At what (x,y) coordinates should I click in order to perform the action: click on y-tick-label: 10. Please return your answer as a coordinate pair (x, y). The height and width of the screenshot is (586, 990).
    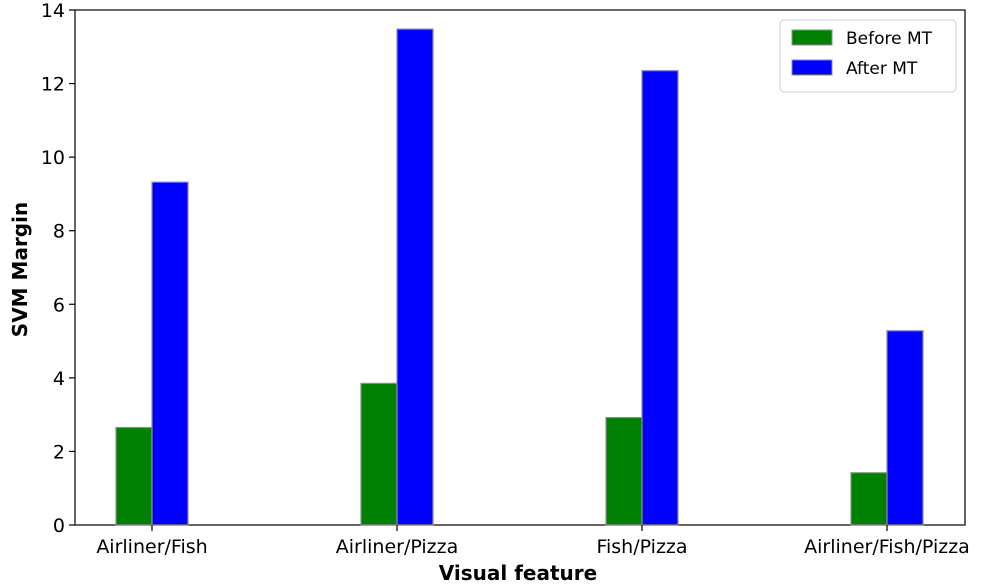
    Looking at the image, I should click on (53, 158).